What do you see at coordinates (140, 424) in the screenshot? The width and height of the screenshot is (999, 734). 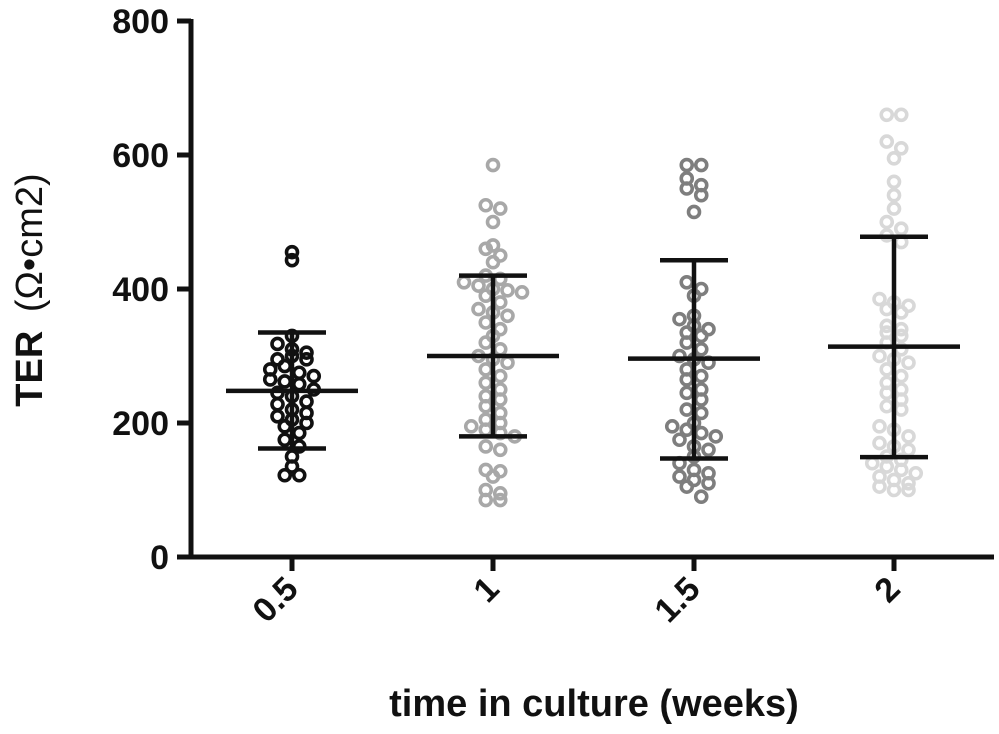 I see `y-tick-label: 200` at bounding box center [140, 424].